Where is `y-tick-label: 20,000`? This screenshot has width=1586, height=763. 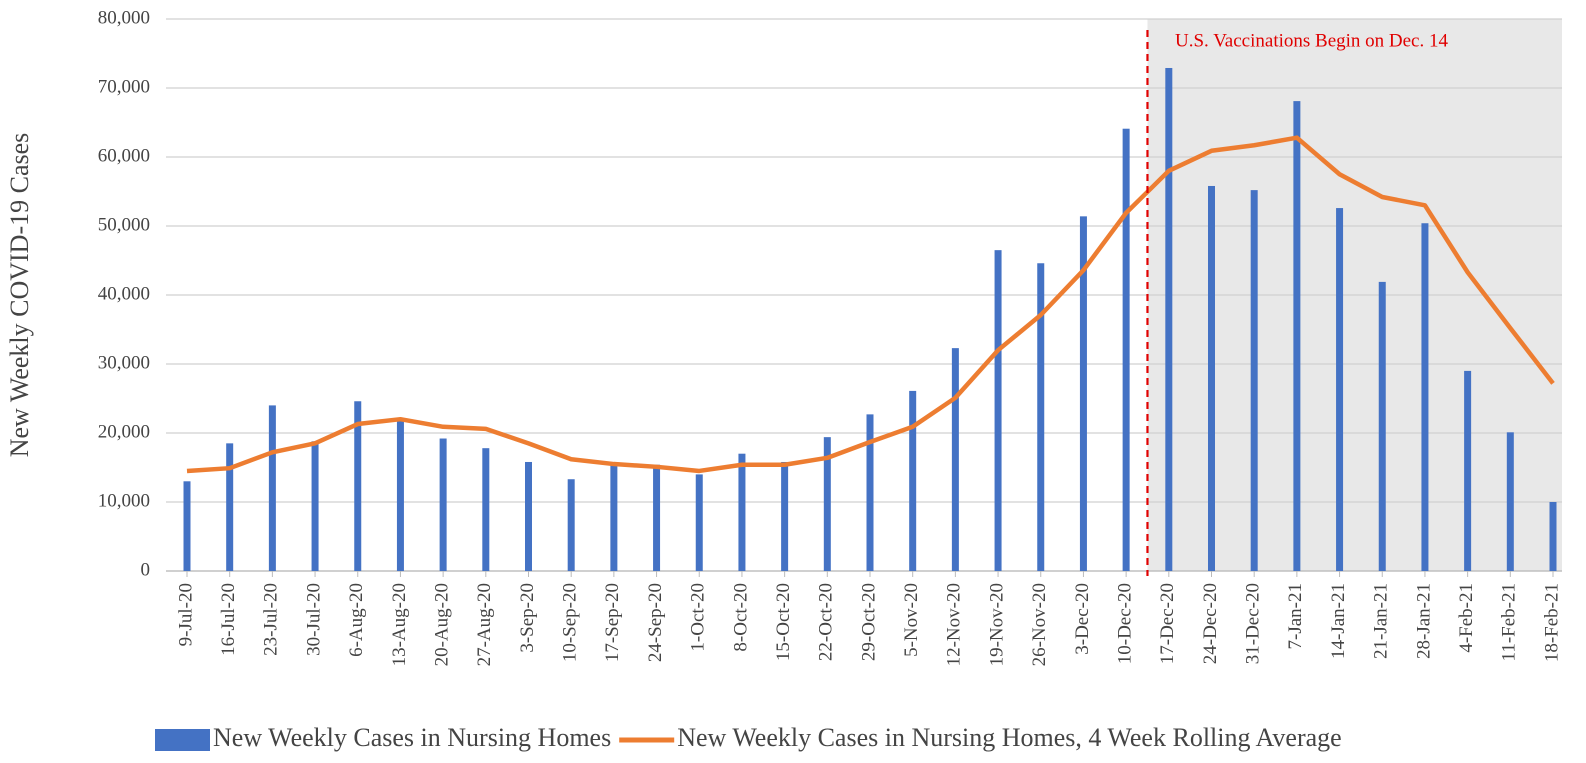 y-tick-label: 20,000 is located at coordinates (124, 431).